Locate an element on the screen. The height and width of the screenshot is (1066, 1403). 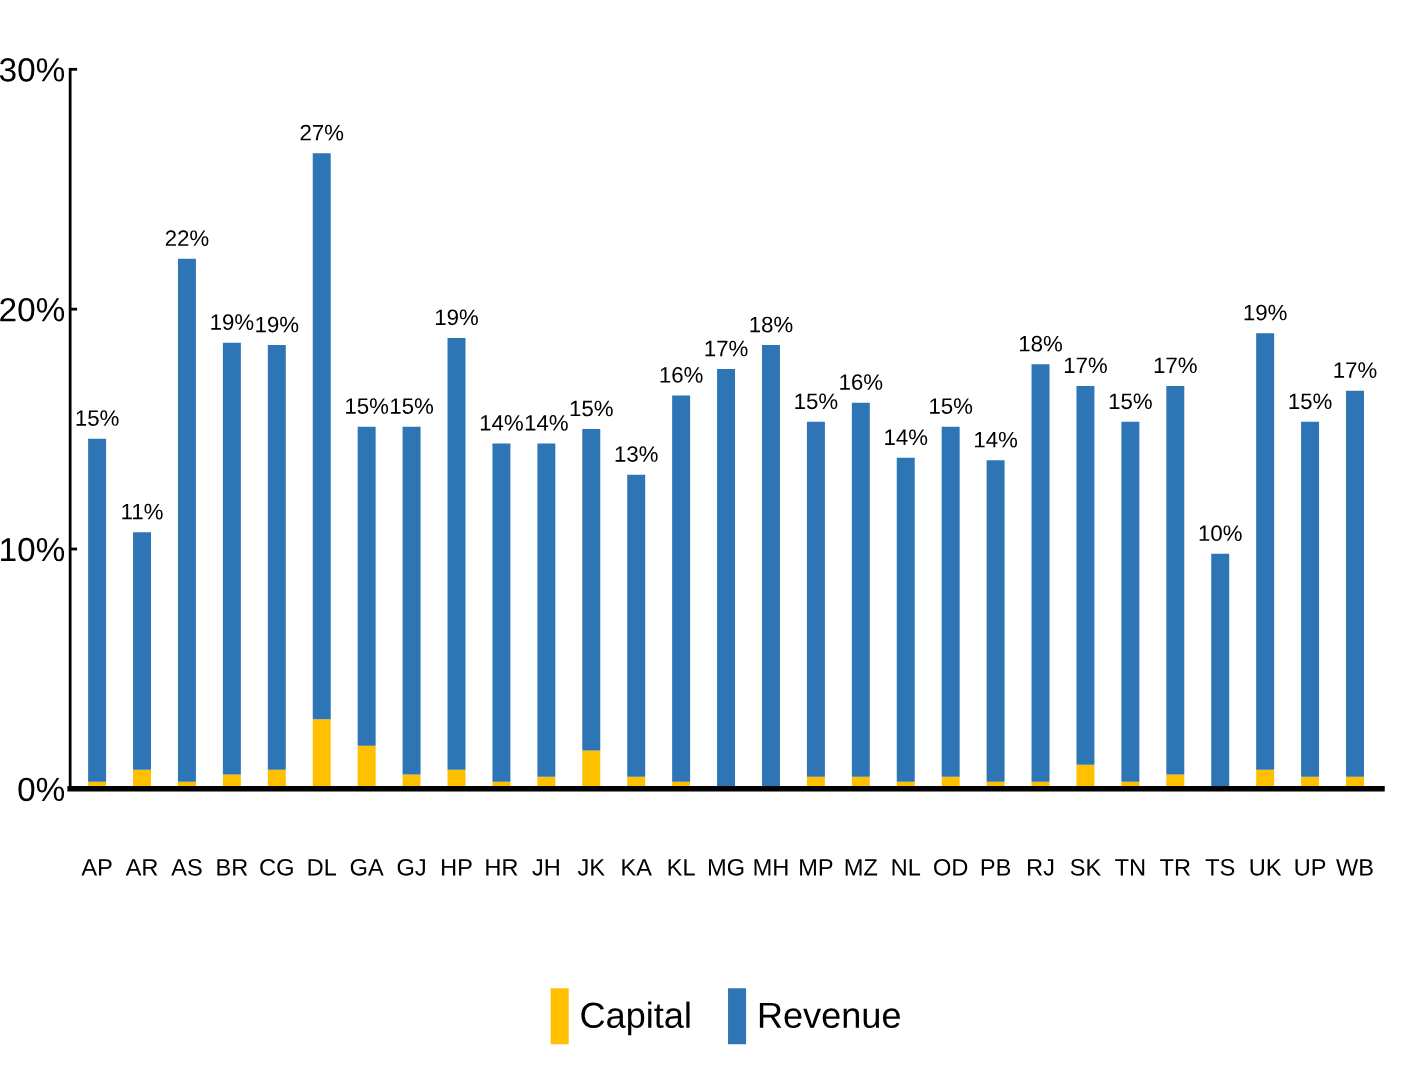
x-tick-label: TN is located at coordinates (1130, 867).